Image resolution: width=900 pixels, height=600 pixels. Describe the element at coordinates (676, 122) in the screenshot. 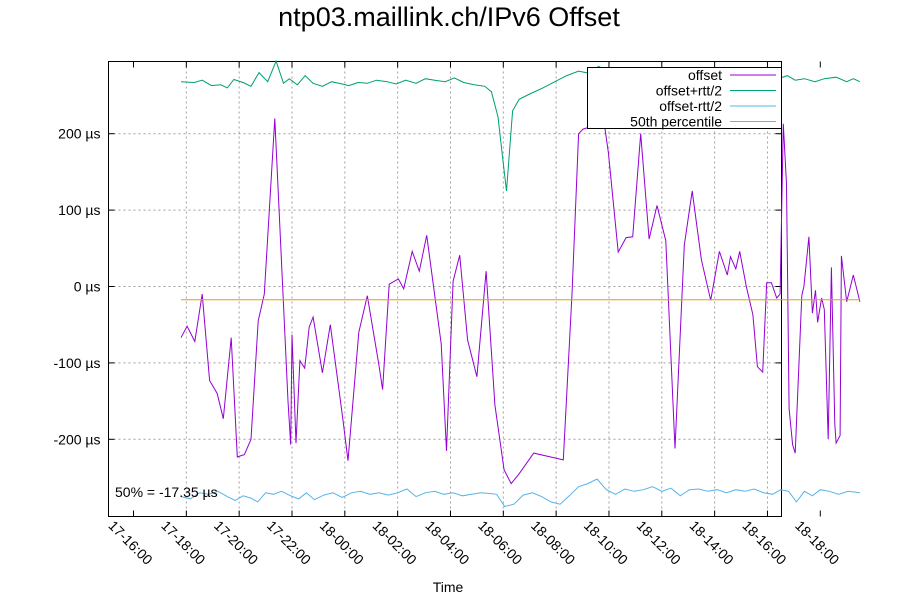

I see `legend-label: 50th percentile` at that location.